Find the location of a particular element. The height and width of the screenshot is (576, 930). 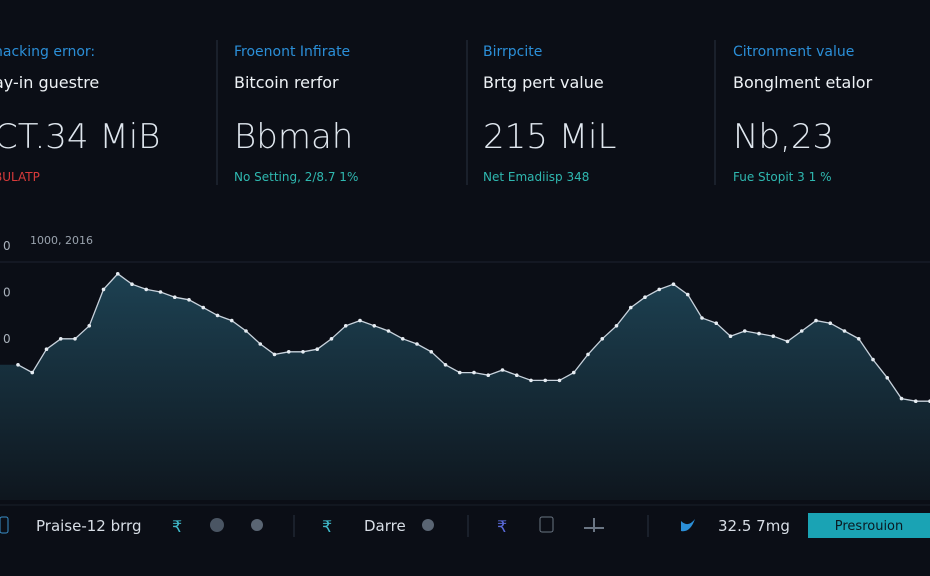

button is located at coordinates (869, 525).